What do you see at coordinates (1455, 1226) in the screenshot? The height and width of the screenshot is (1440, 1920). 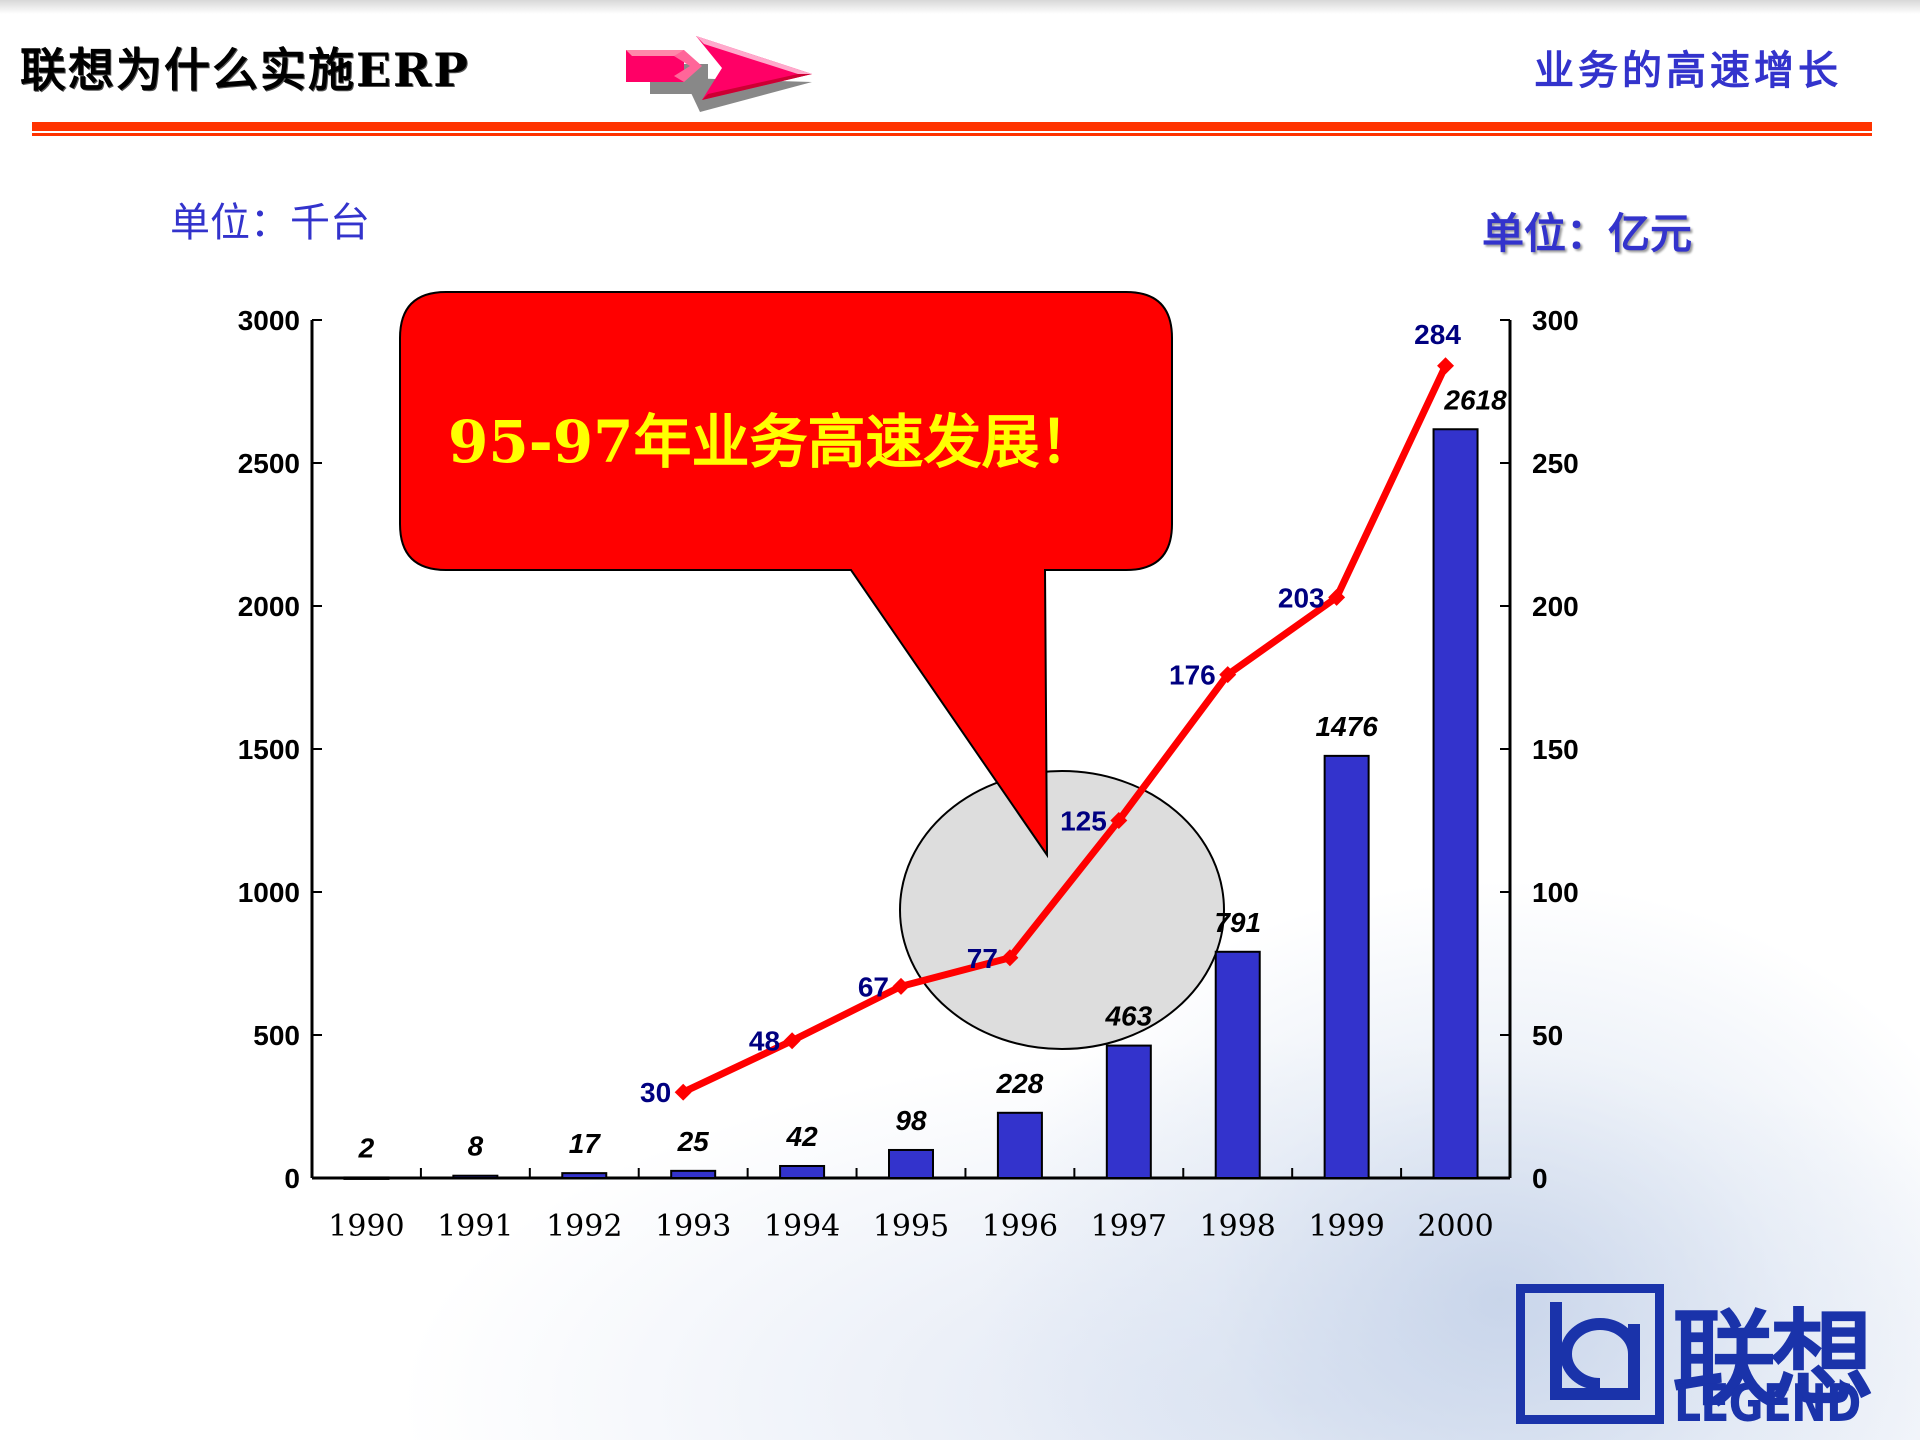 I see `x-tick-label: 2000` at bounding box center [1455, 1226].